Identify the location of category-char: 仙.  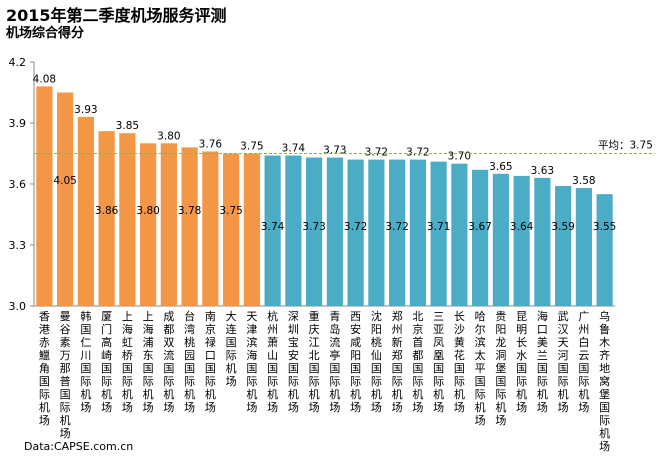
(376, 355).